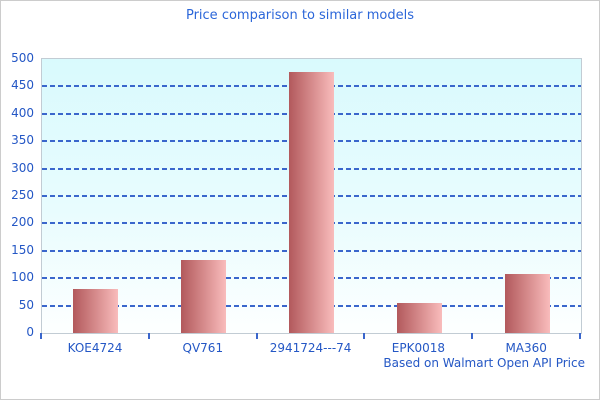 The image size is (600, 400). What do you see at coordinates (310, 348) in the screenshot?
I see `x-axis-label: 2941724---74` at bounding box center [310, 348].